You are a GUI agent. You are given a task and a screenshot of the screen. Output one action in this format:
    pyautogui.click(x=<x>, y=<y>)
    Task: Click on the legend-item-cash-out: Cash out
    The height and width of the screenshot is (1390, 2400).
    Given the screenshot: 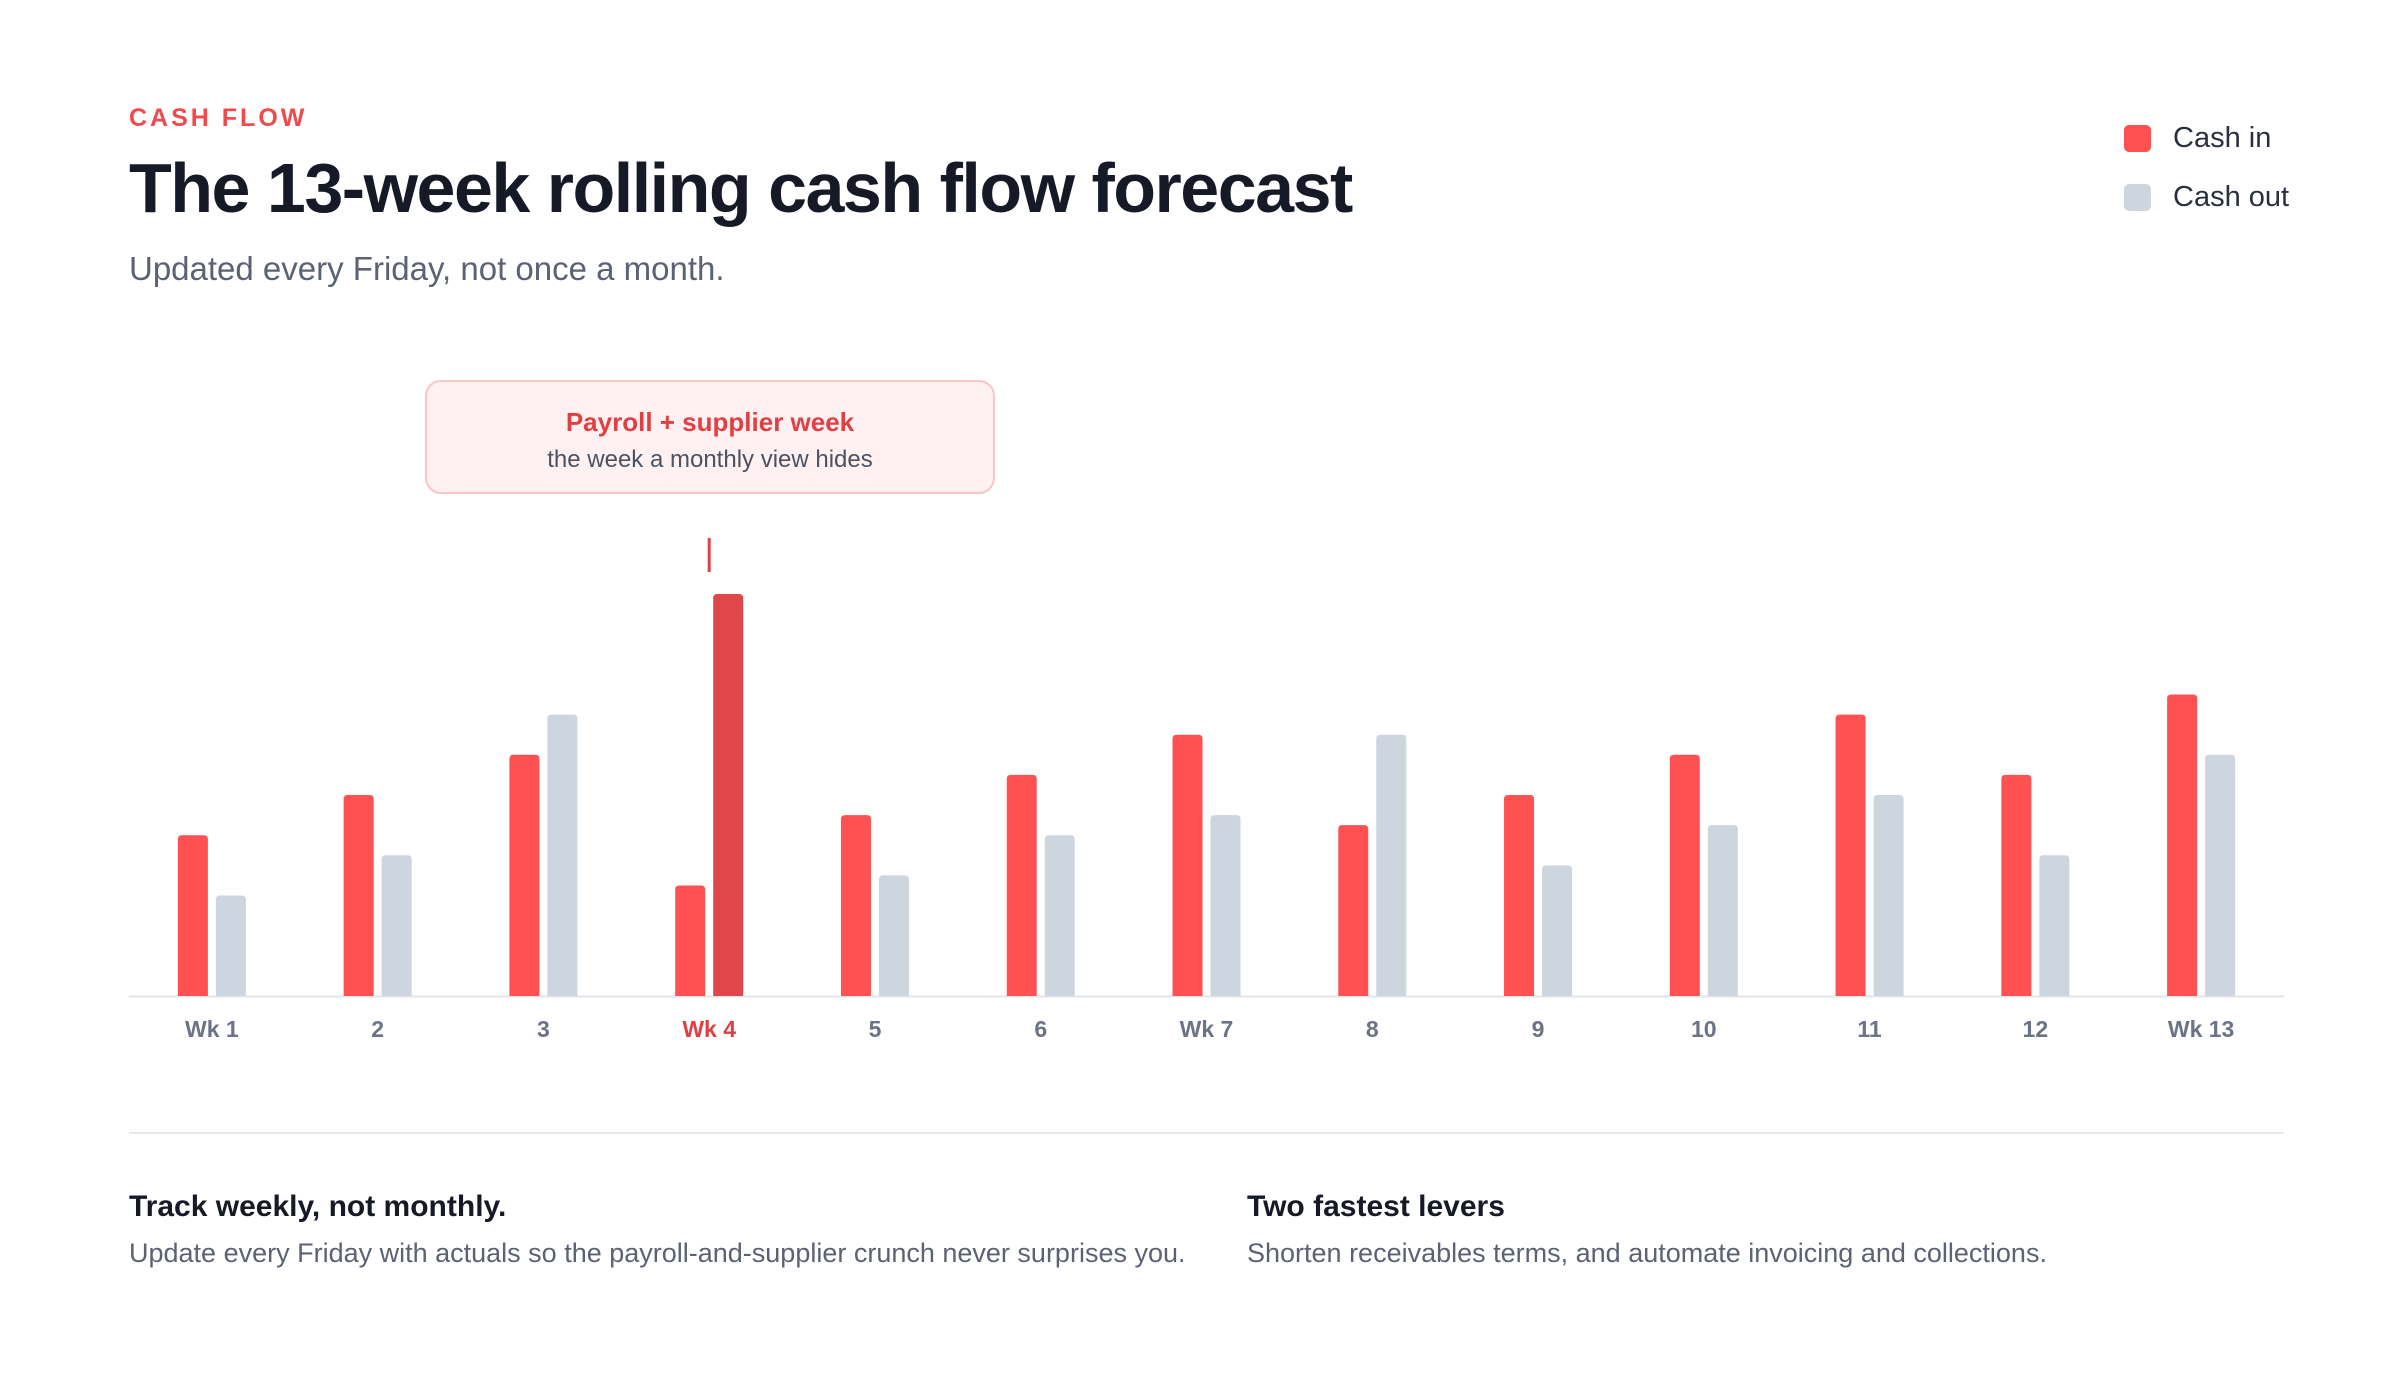 What is the action you would take?
    pyautogui.click(x=2206, y=197)
    